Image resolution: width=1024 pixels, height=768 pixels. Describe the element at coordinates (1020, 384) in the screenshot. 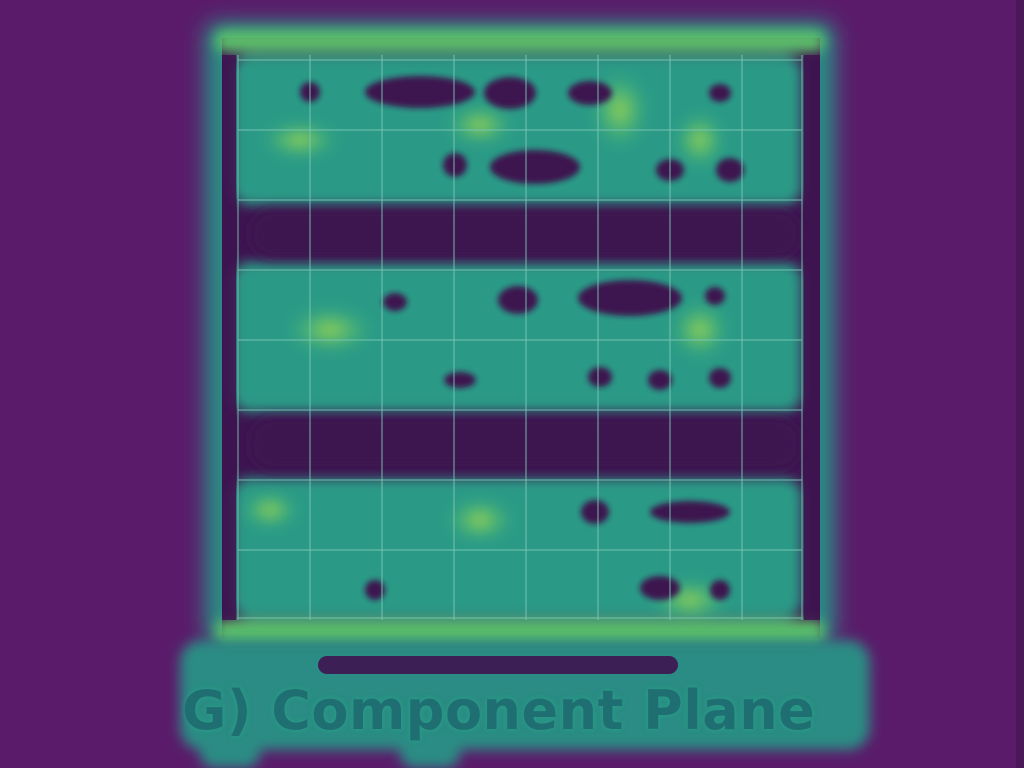

I see `right-edge-strip` at that location.